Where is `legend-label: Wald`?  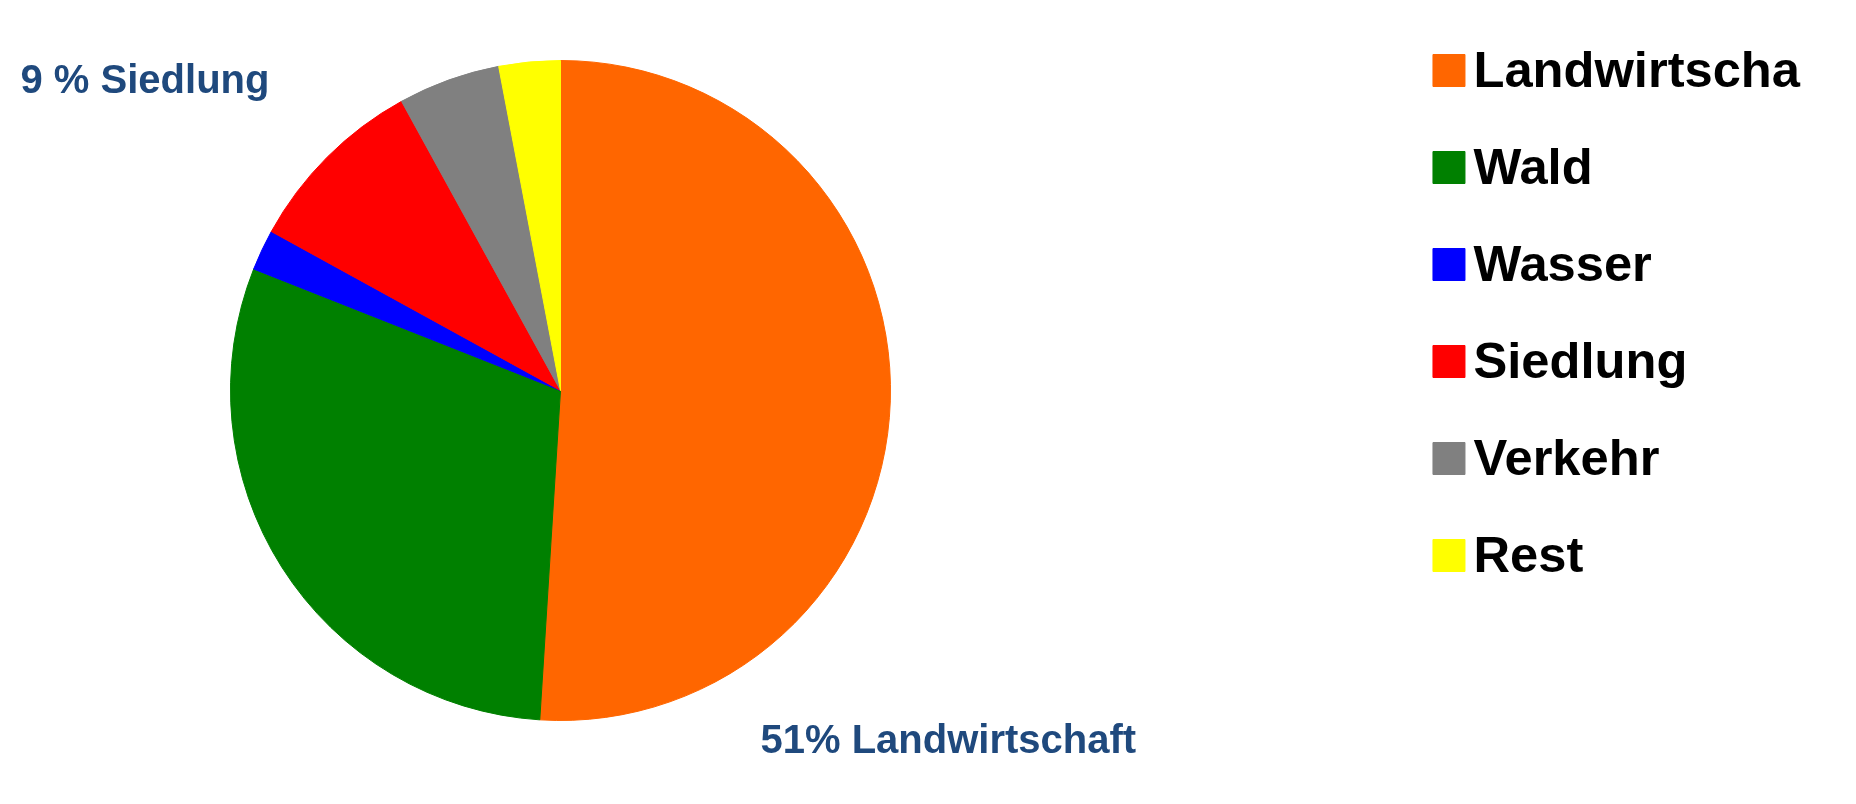
legend-label: Wald is located at coordinates (1533, 166).